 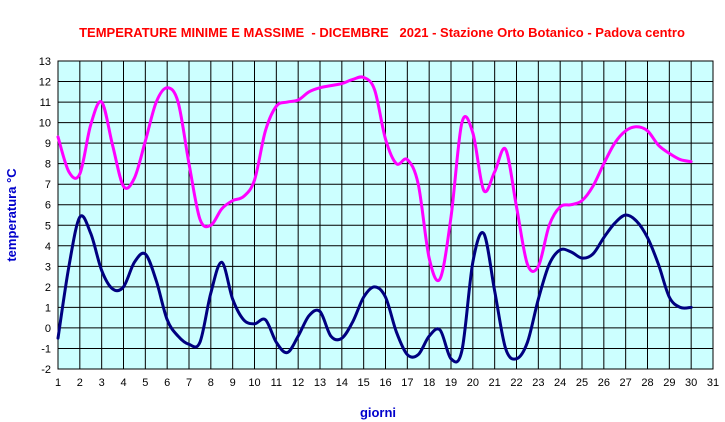 What do you see at coordinates (320, 383) in the screenshot?
I see `x-tick-label: 13` at bounding box center [320, 383].